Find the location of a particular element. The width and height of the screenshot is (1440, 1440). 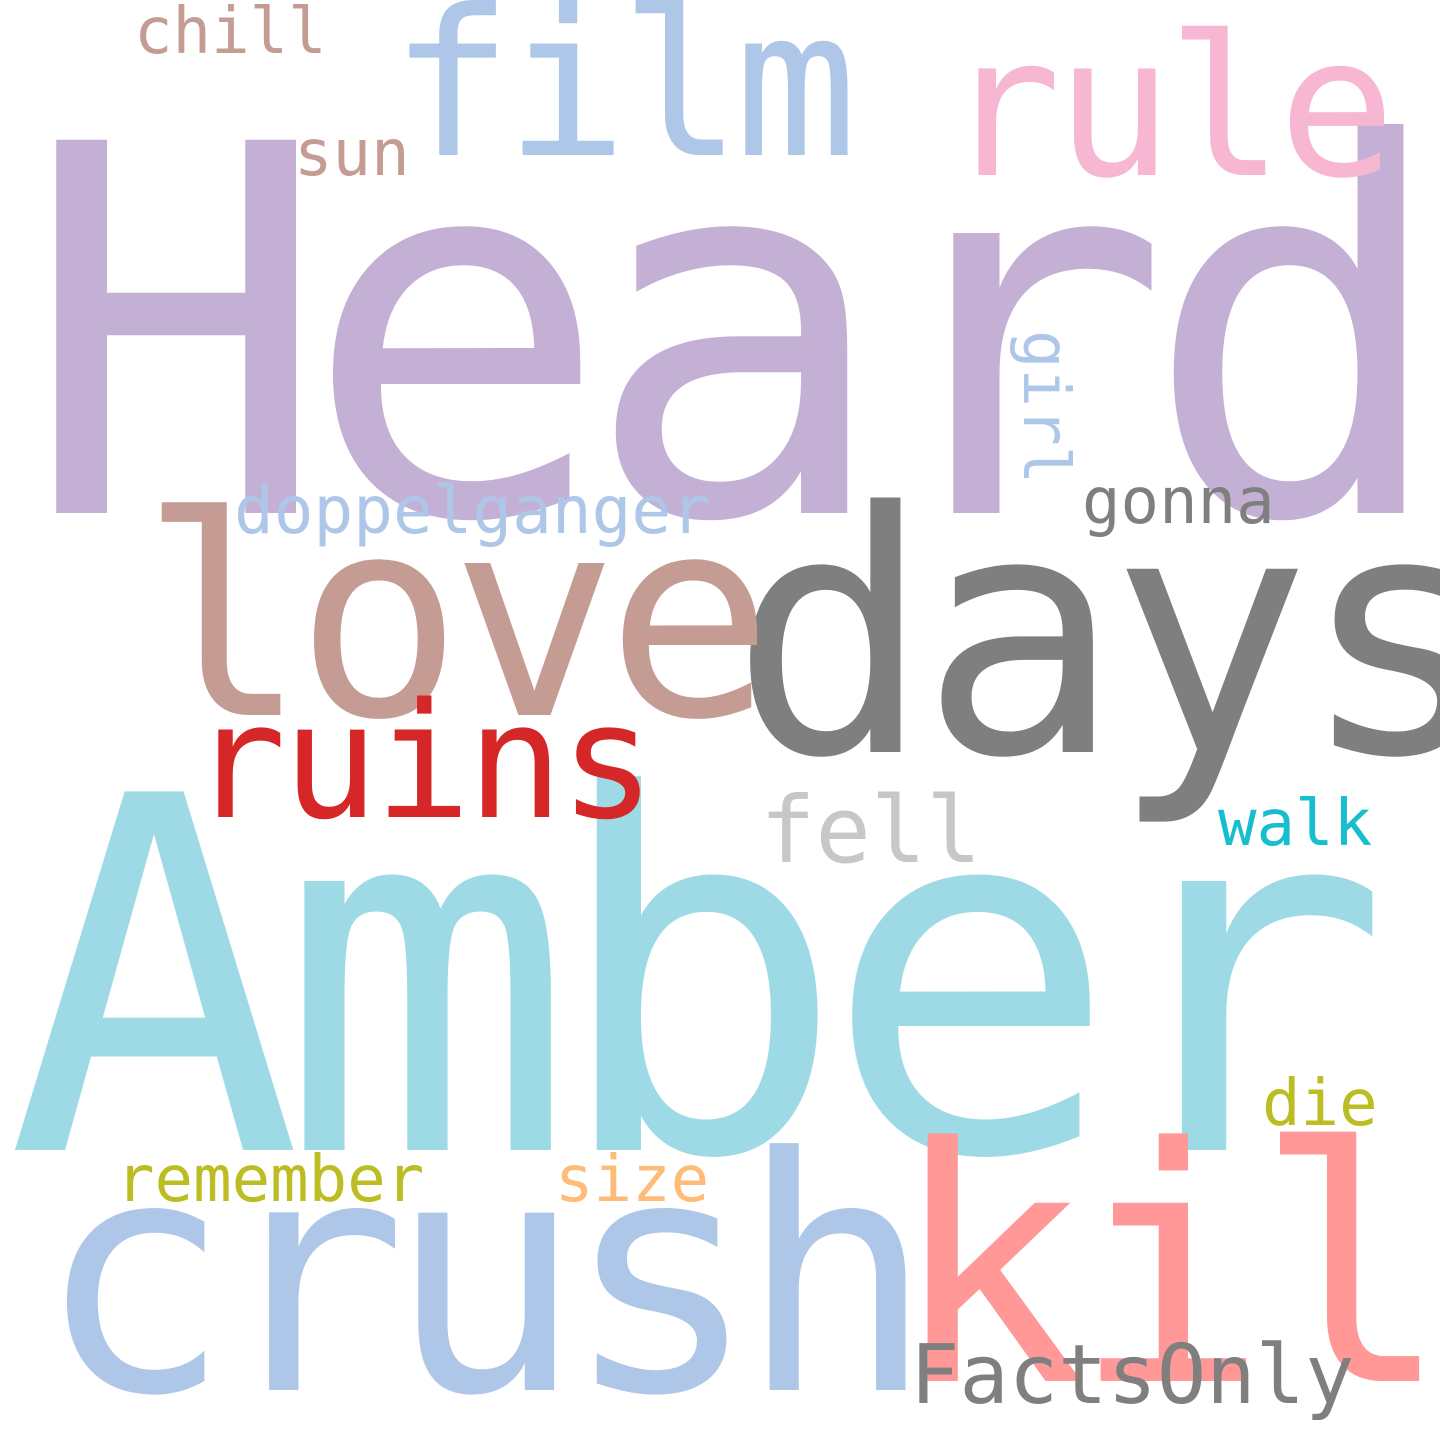

word-factsonly: FactsOnly is located at coordinates (1132, 1375).